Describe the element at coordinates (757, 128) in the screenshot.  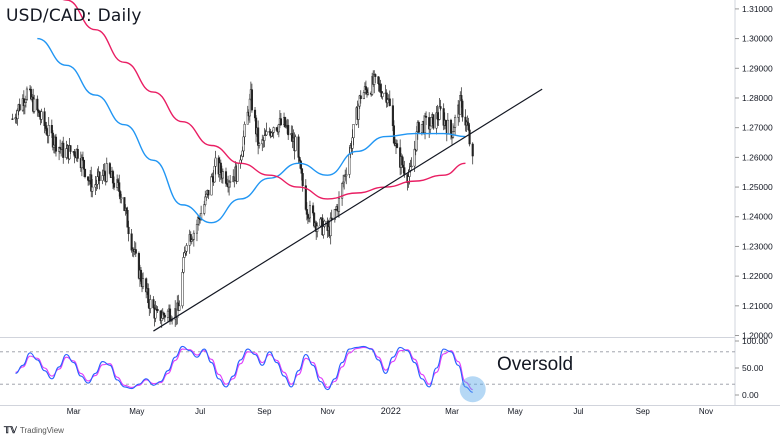
I see `price-tick-label-4: 1.27000` at that location.